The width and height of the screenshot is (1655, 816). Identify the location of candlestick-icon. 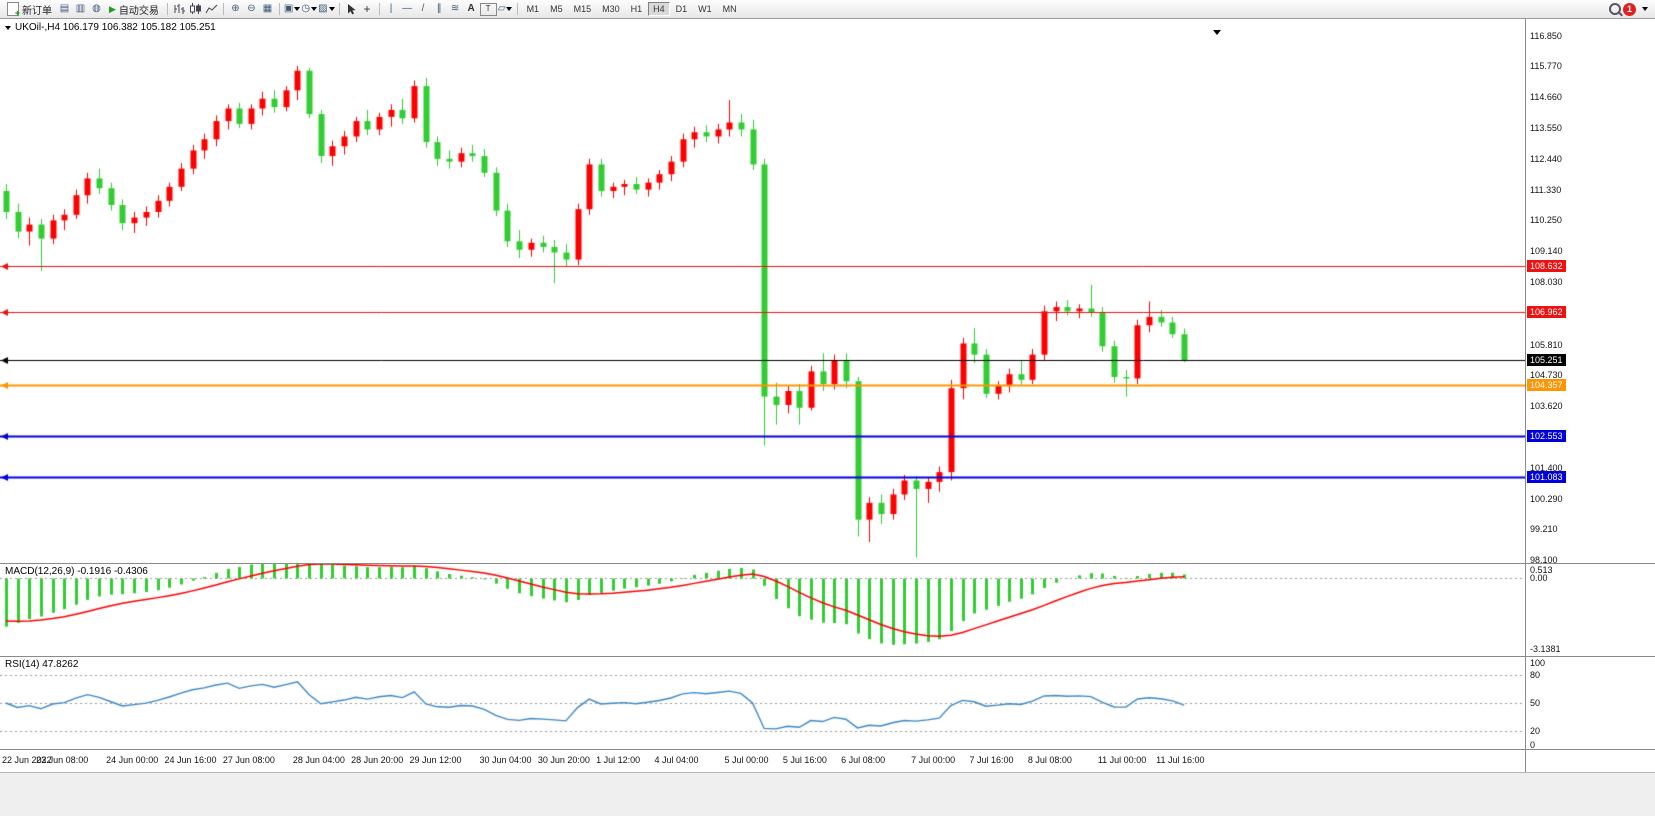
(195, 9).